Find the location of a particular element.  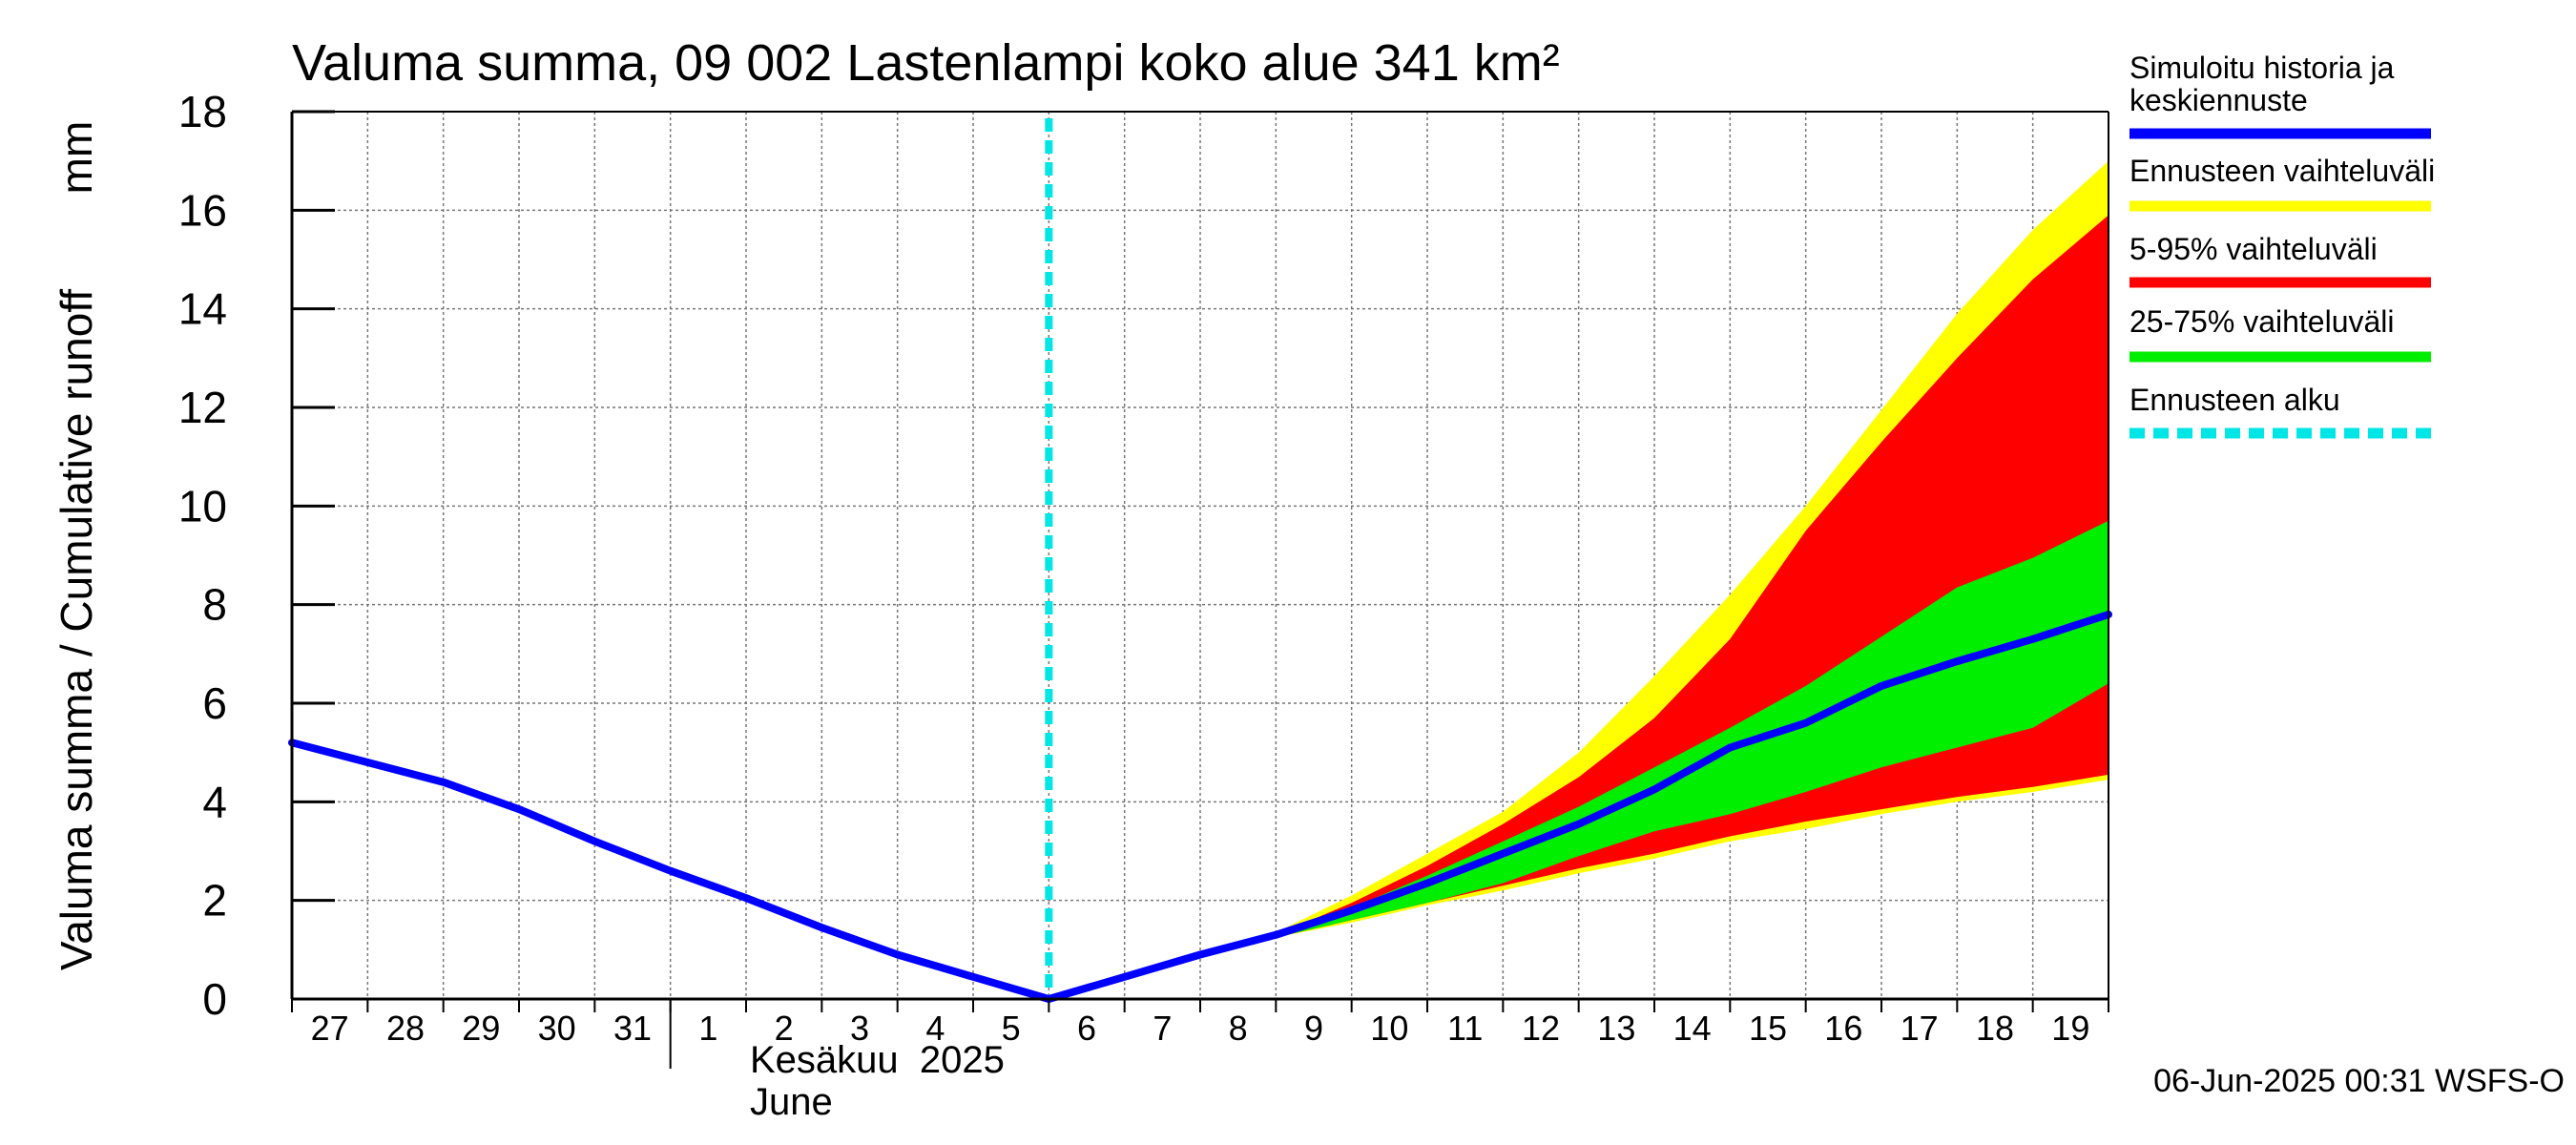

legend-item: Ennusteen alku is located at coordinates (2280, 411).